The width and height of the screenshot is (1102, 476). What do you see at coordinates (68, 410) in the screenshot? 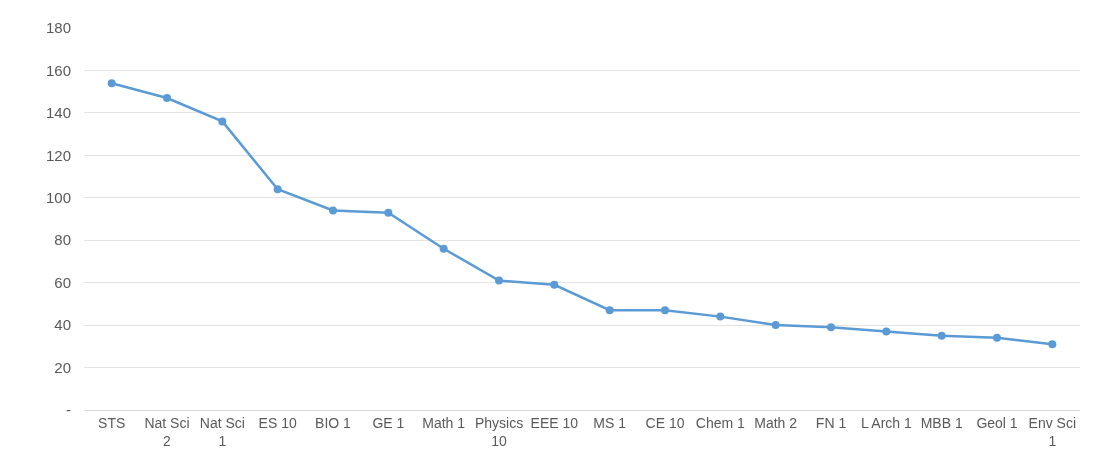
I see `y-tick-label: -` at bounding box center [68, 410].